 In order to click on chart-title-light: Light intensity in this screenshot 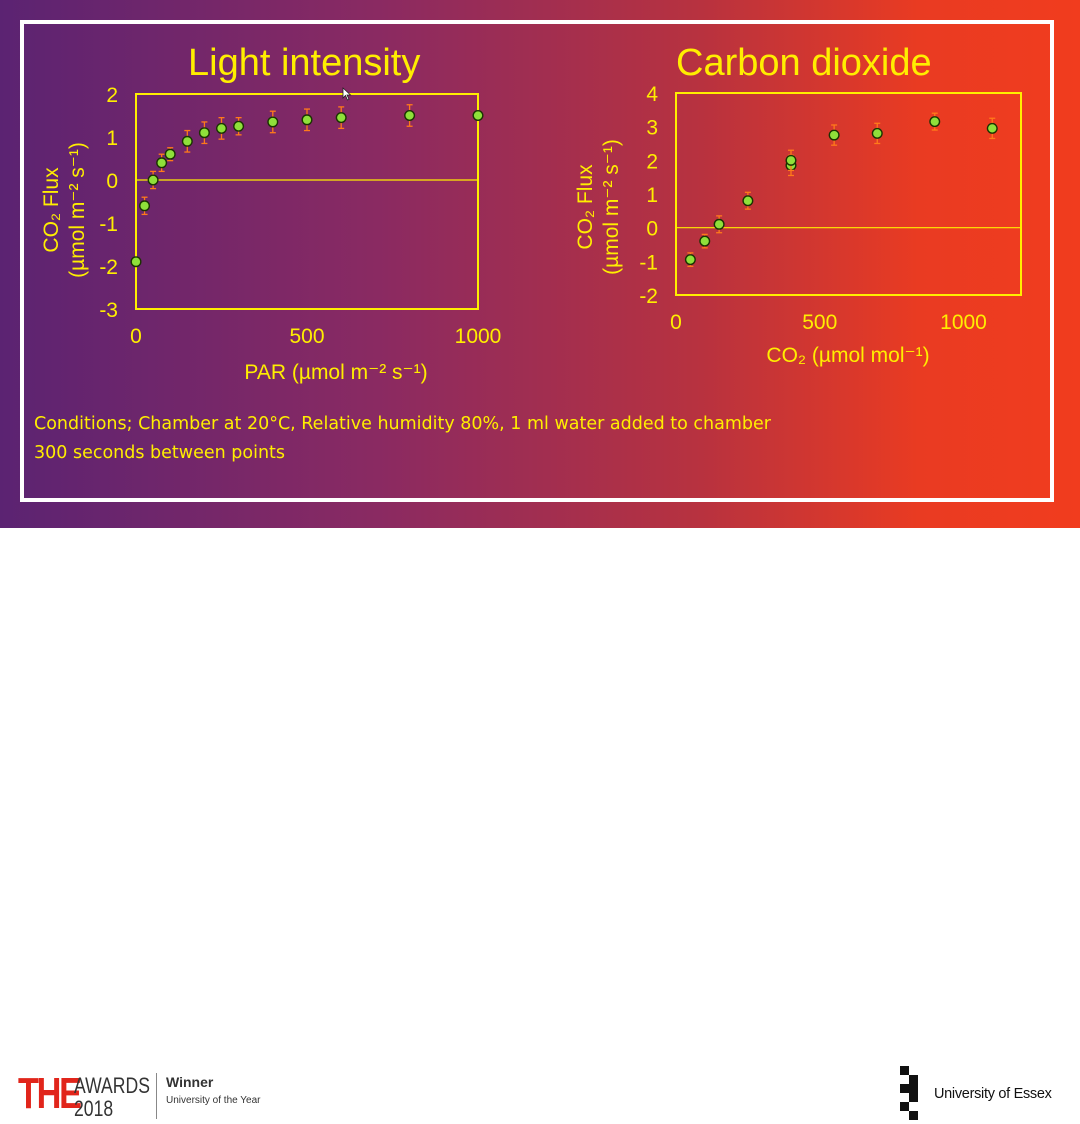, I will do `click(304, 63)`.